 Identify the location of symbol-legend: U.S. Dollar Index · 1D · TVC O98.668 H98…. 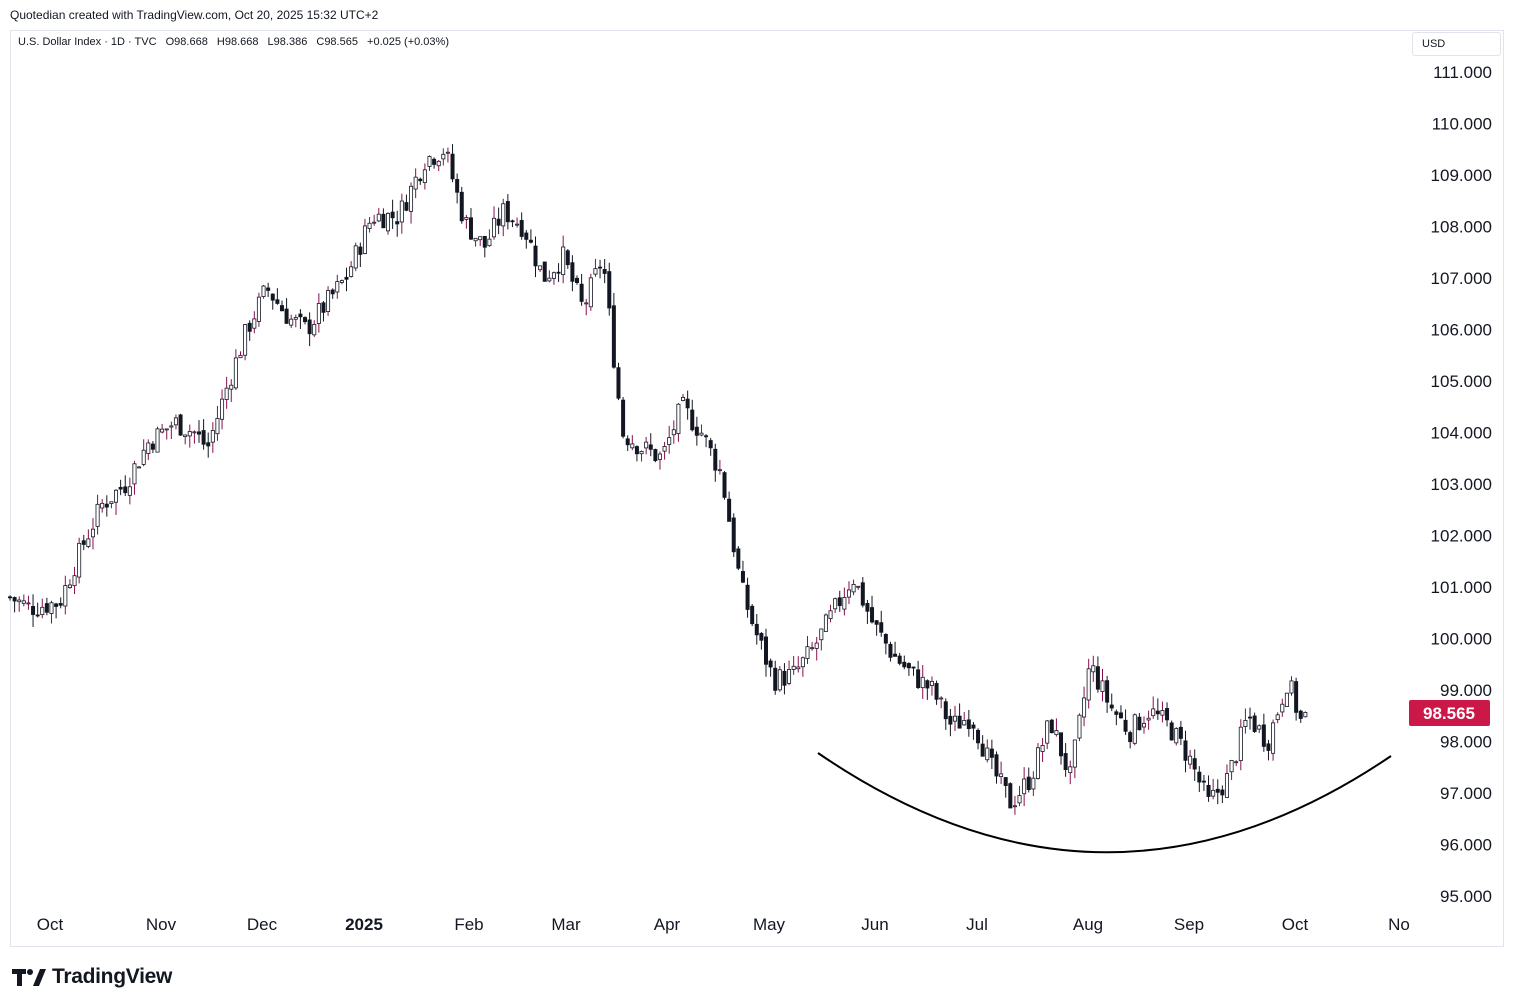
(236, 42).